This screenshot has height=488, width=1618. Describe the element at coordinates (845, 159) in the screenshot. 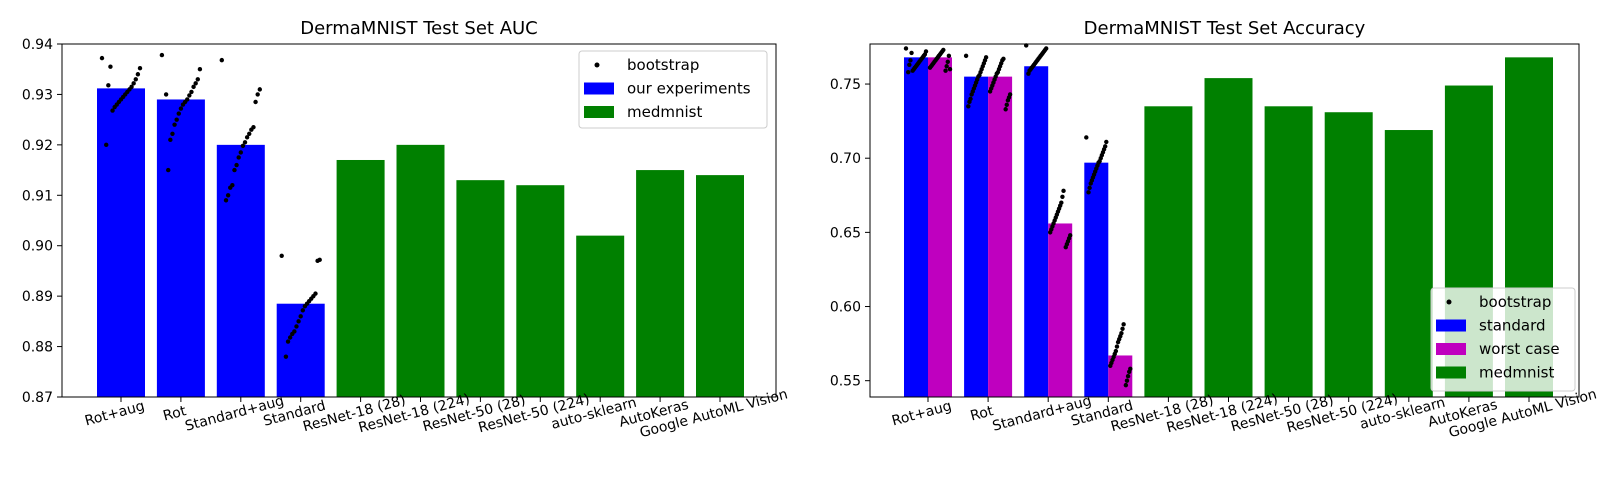

I see `y-tick-label: 0.70` at that location.